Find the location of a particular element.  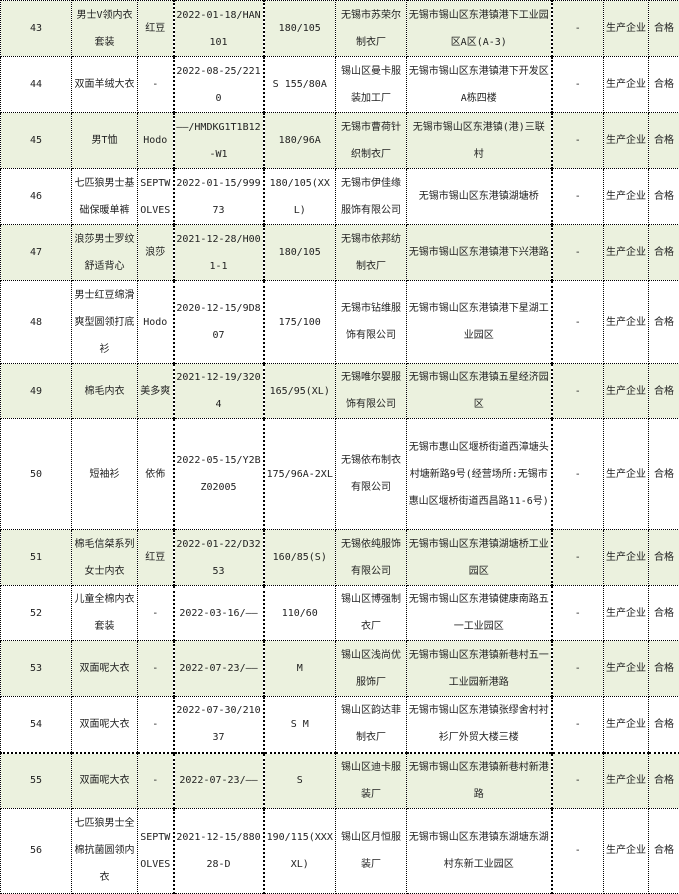

product-name-cell: 棉毛信桀系列女士内衣 is located at coordinates (105, 558).